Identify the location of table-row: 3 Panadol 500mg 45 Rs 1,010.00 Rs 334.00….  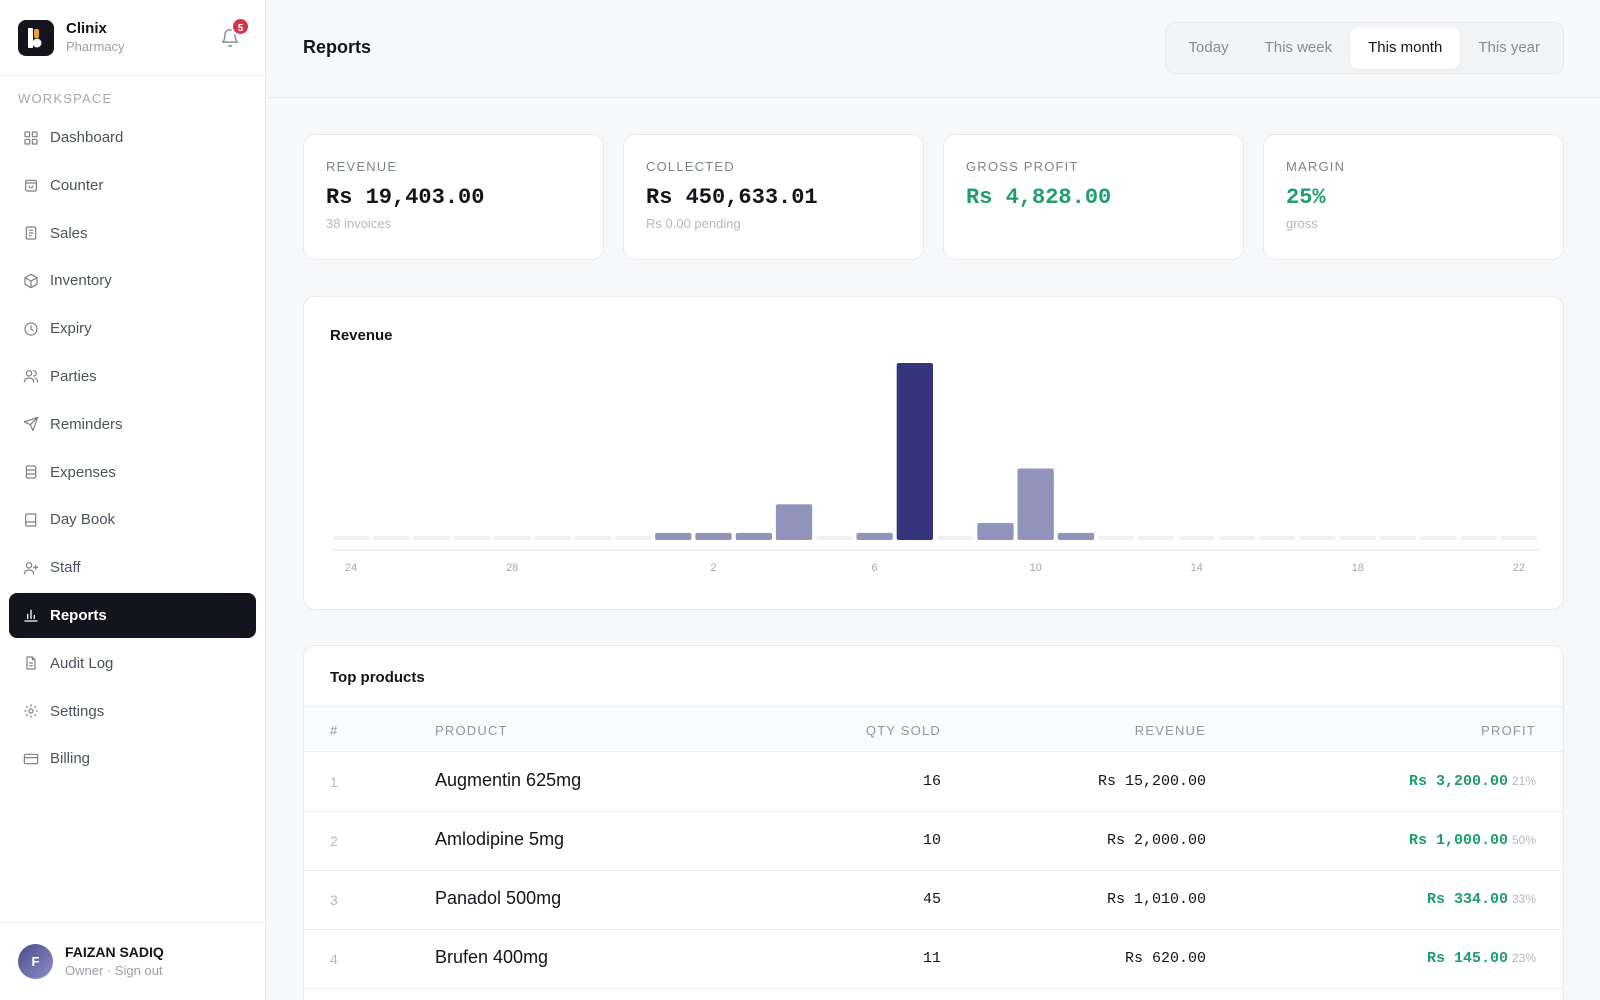
(933, 900).